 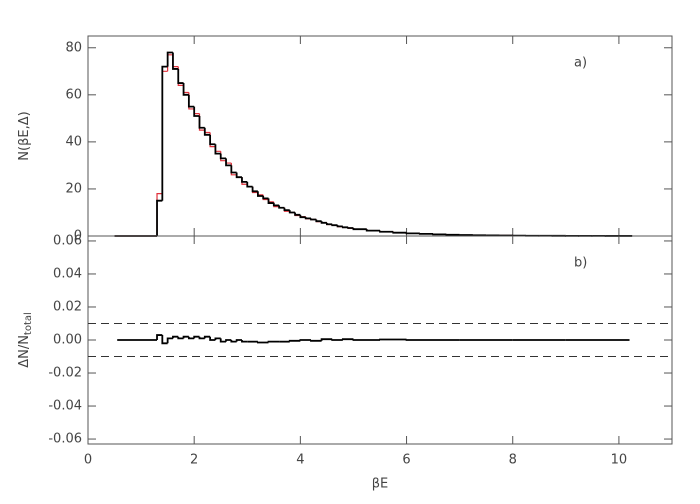 What do you see at coordinates (67, 340) in the screenshot?
I see `y-tick-label: 0.00` at bounding box center [67, 340].